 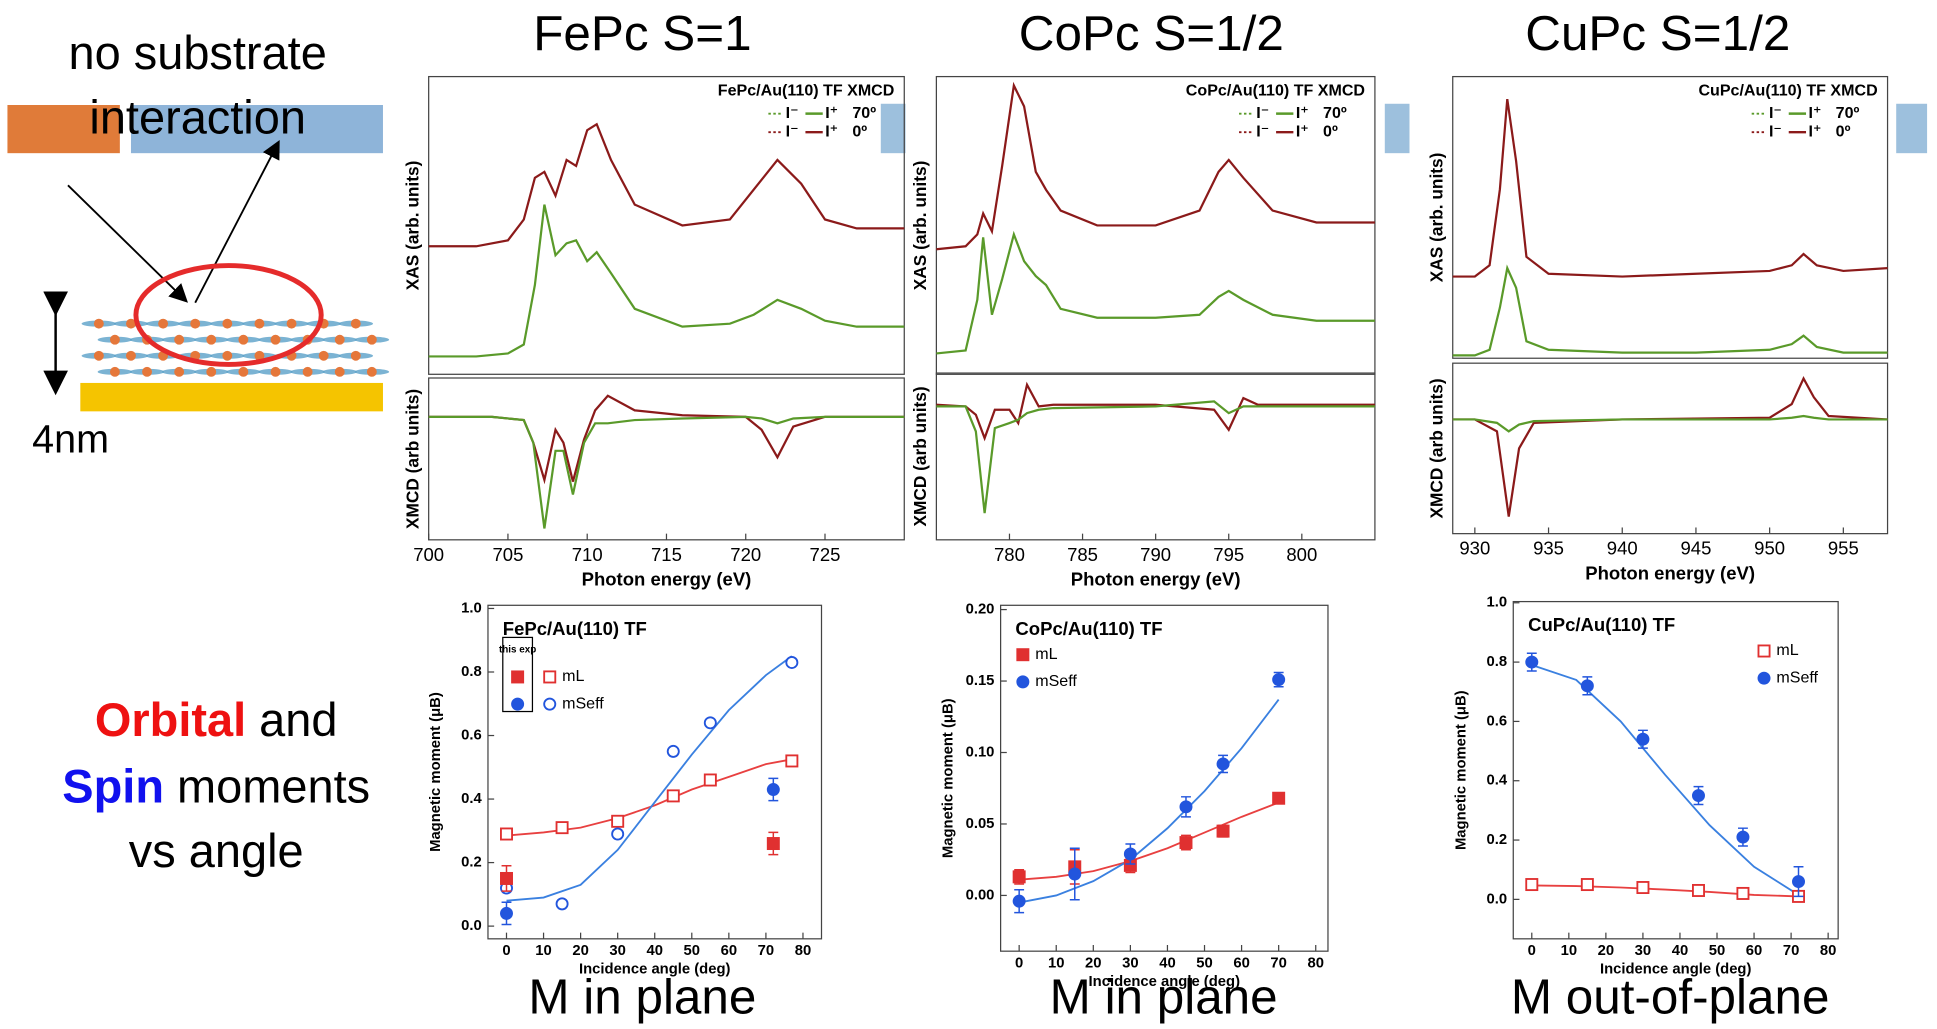 I want to click on and-word: and, so click(x=298, y=720).